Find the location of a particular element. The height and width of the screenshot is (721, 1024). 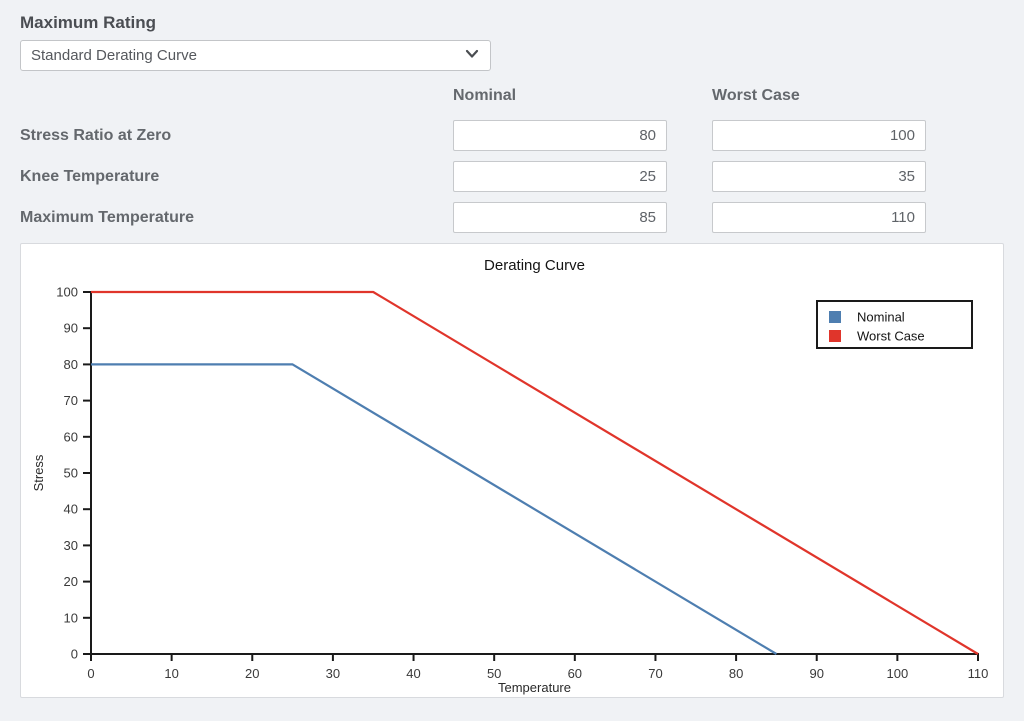

y-tick-label: 80 is located at coordinates (71, 364).